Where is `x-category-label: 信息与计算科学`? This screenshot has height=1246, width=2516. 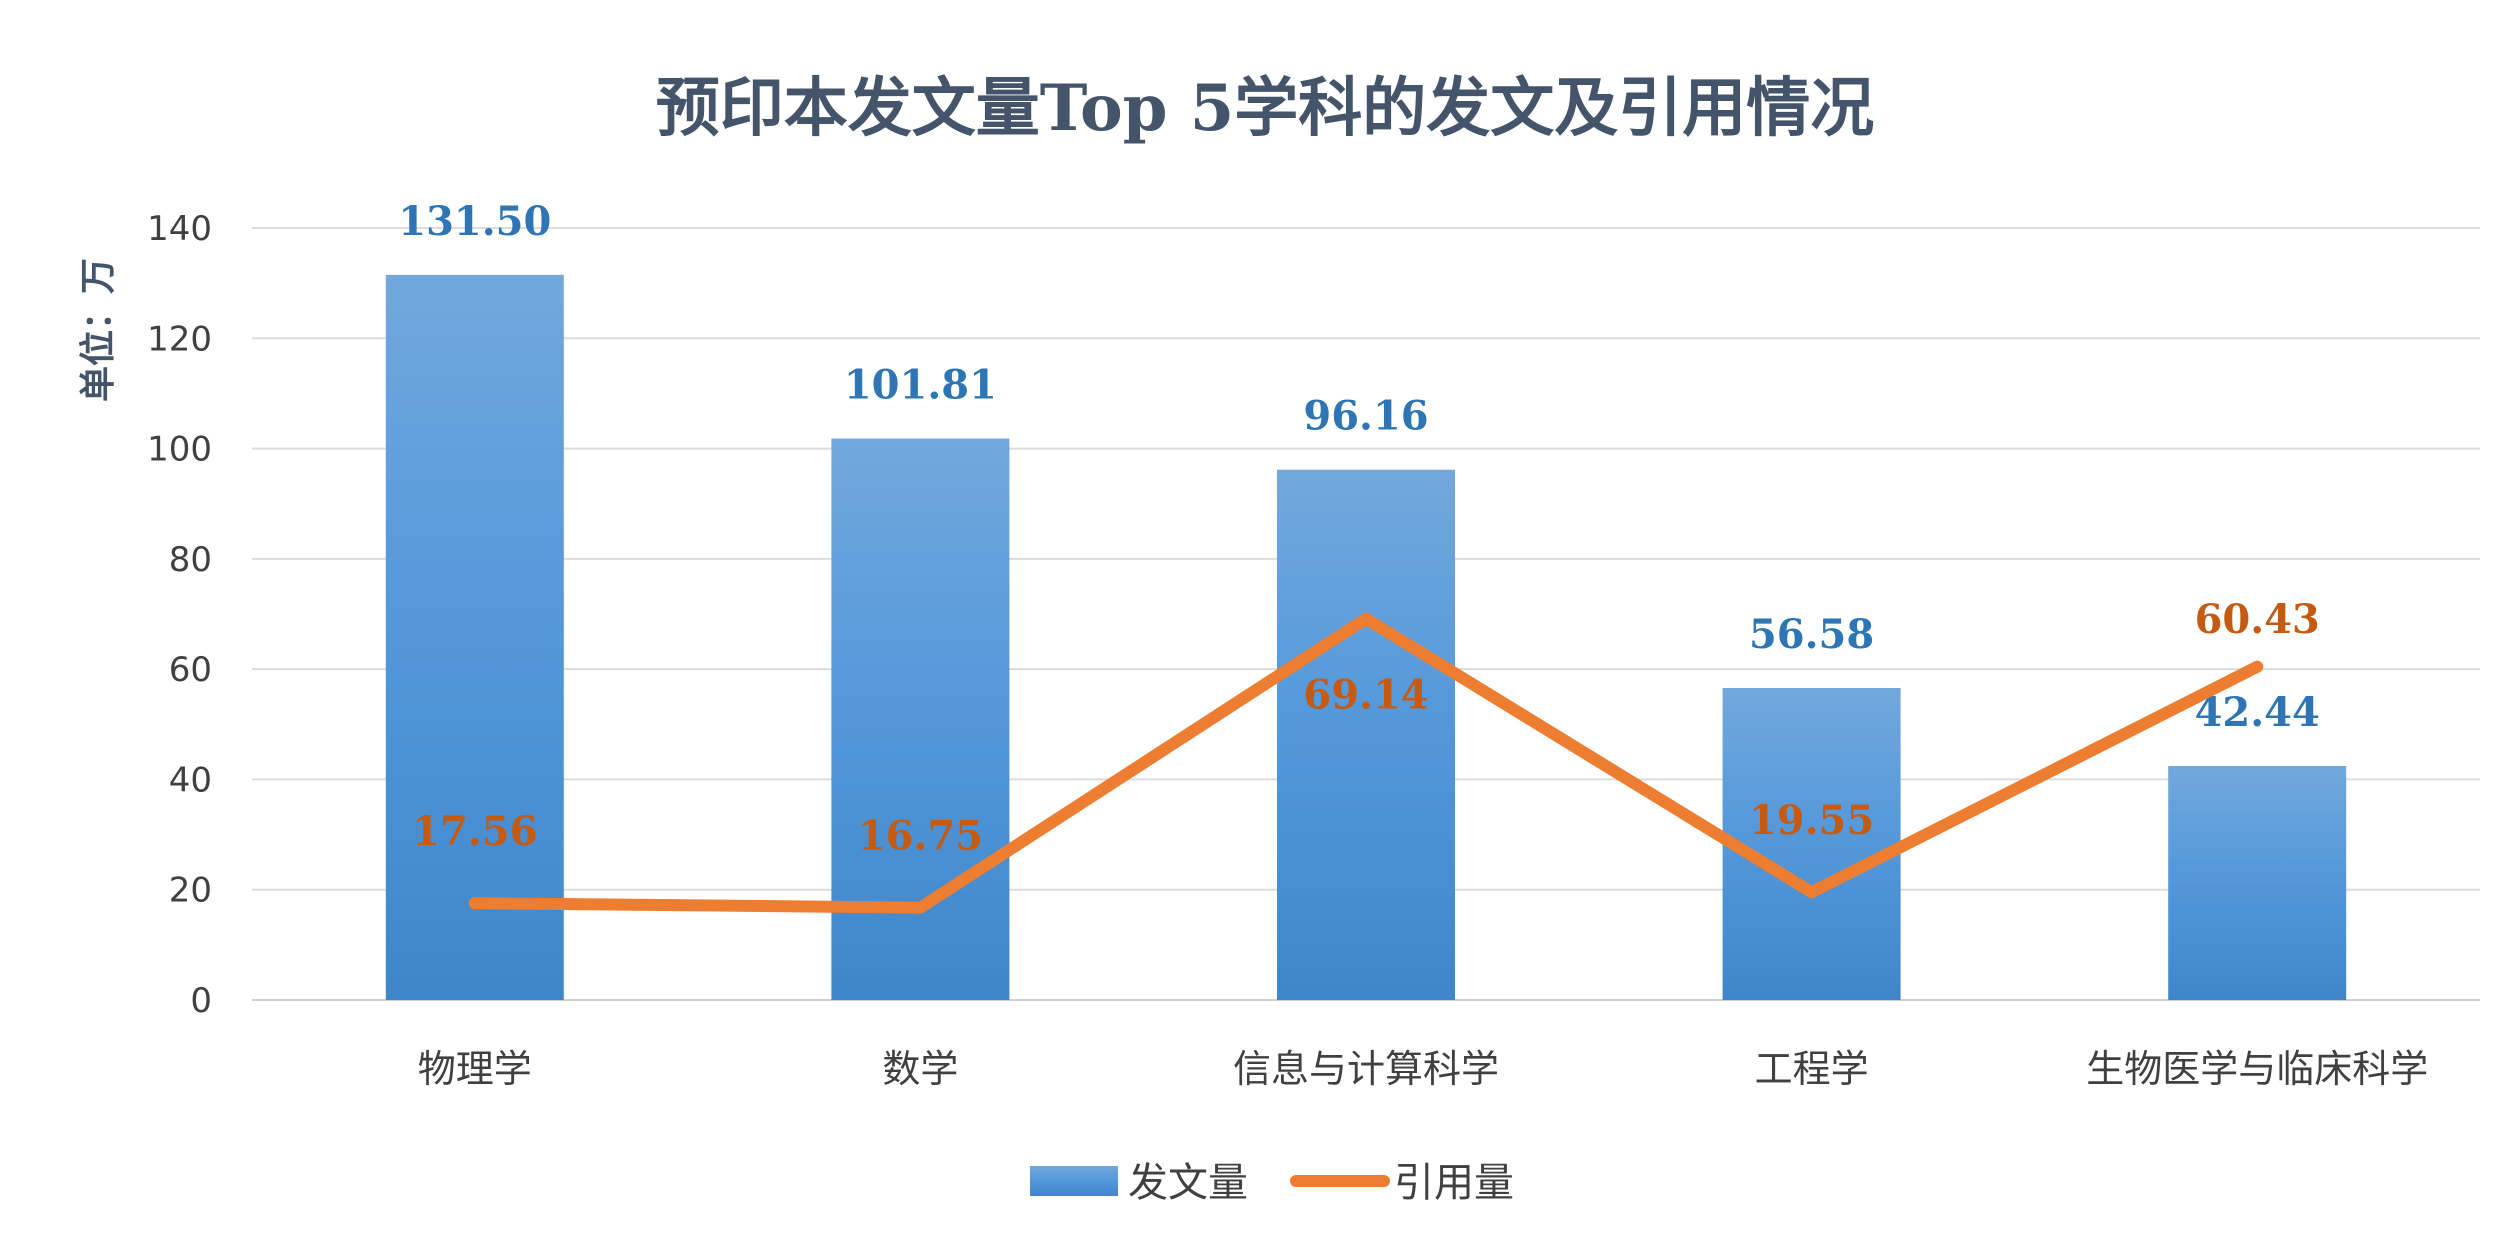 x-category-label: 信息与计算科学 is located at coordinates (1366, 1069).